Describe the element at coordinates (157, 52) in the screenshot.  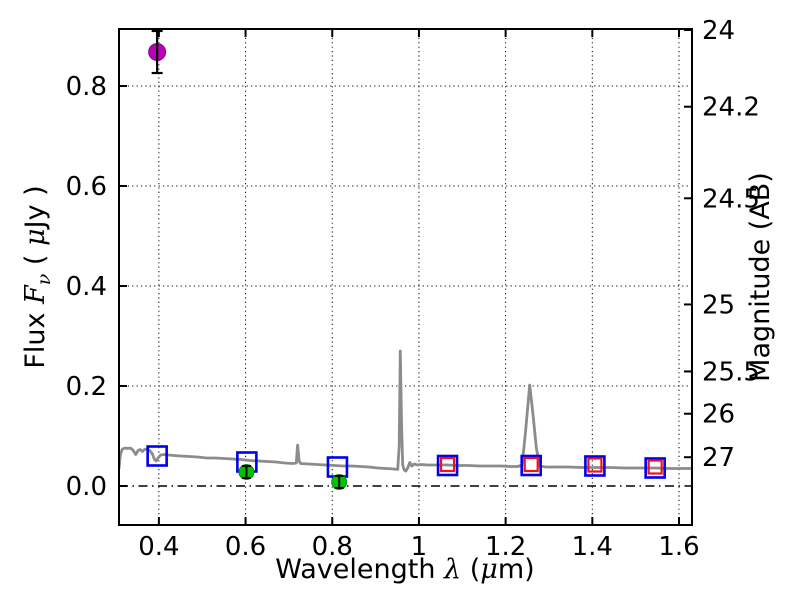
I see `bright-detection-errorbar` at that location.